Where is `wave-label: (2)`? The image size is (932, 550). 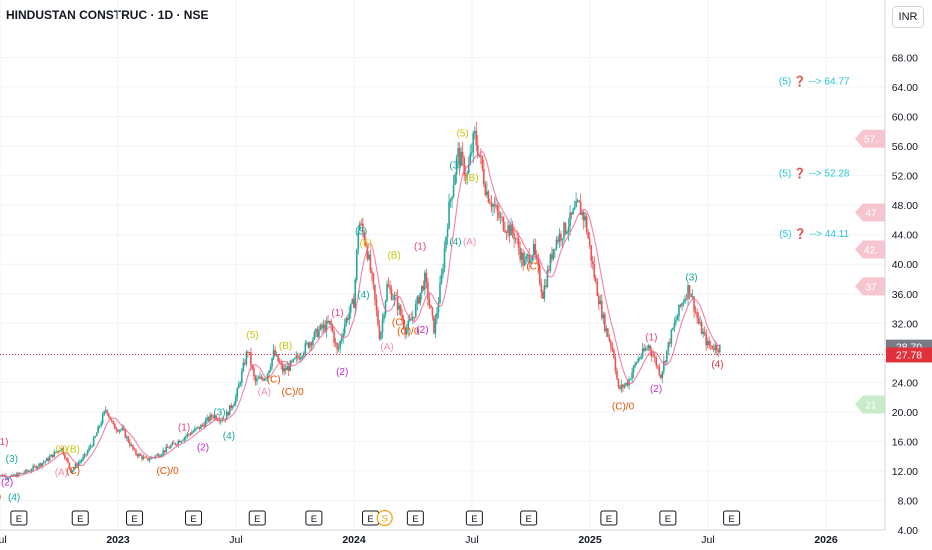
wave-label: (2) is located at coordinates (203, 447).